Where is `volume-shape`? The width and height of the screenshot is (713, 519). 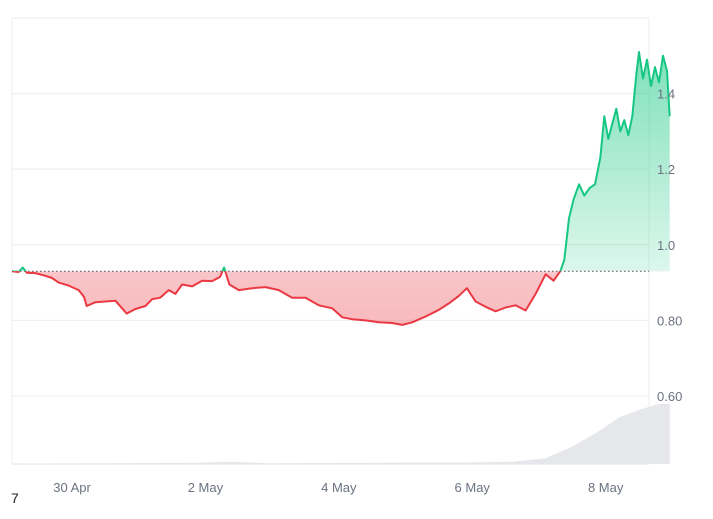 volume-shape is located at coordinates (341, 434).